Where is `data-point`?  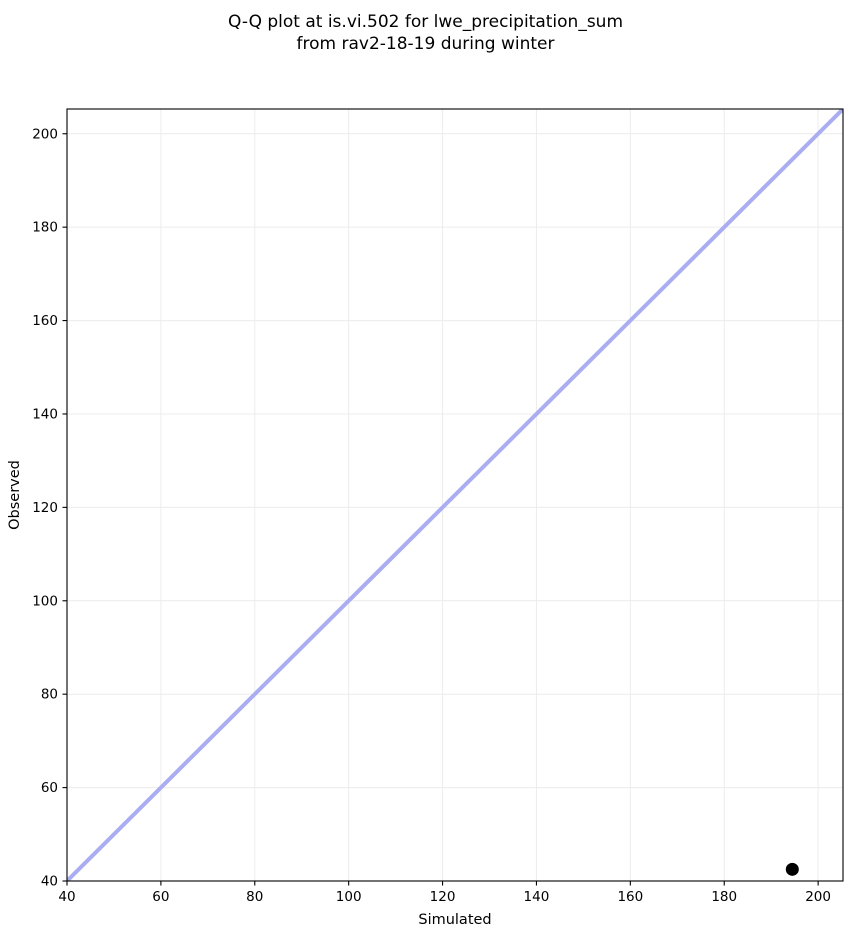 data-point is located at coordinates (792, 869).